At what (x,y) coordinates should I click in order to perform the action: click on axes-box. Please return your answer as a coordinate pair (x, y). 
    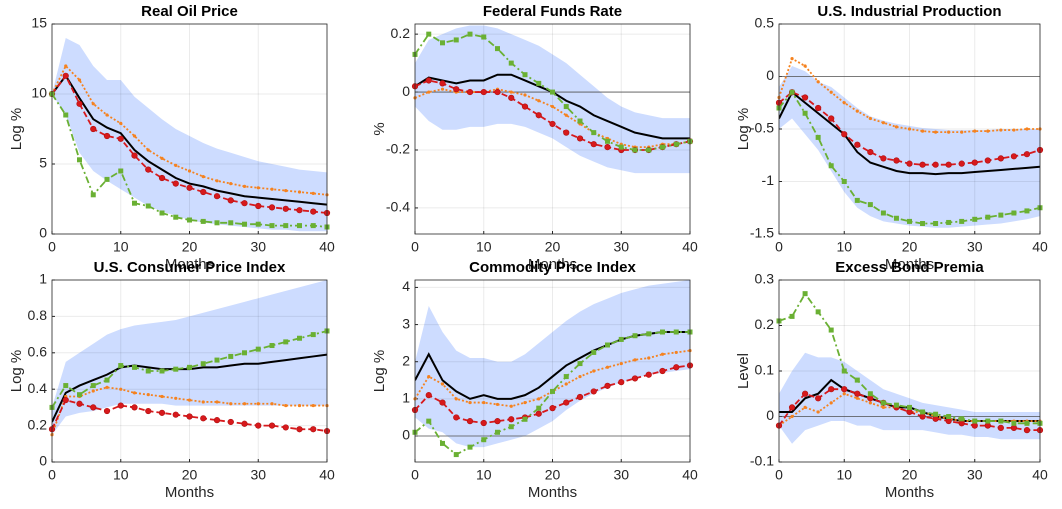
    Looking at the image, I should click on (189, 371).